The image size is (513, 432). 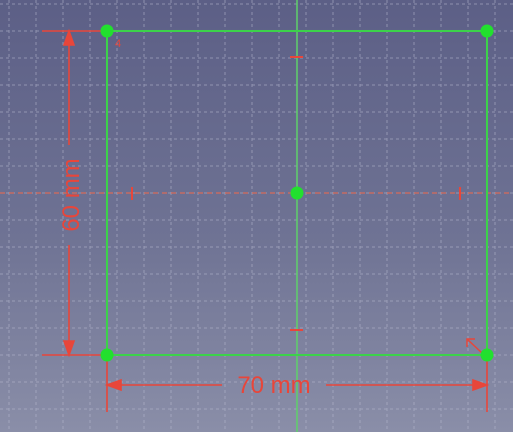 I want to click on rectangle-vertex-top-right, so click(x=487, y=31).